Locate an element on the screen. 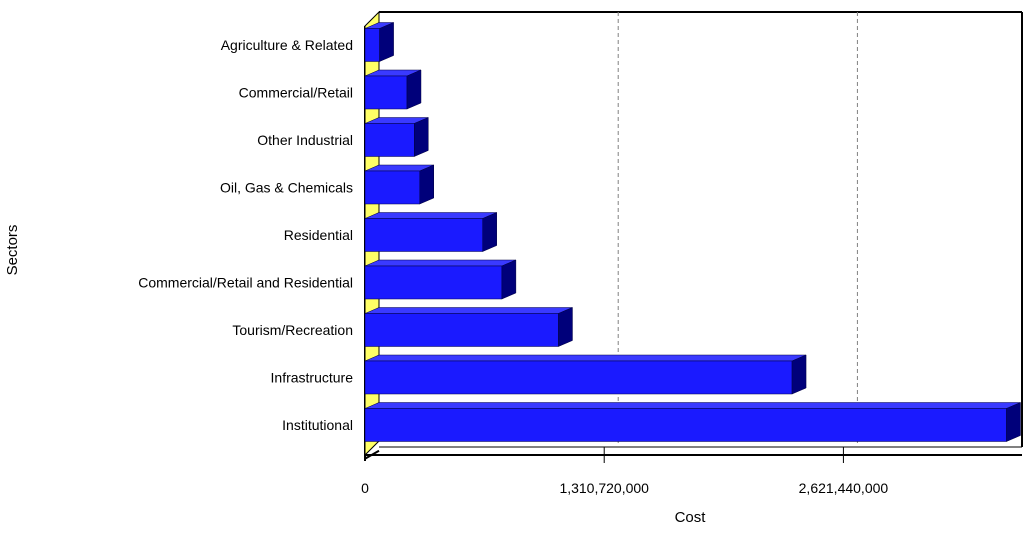 The image size is (1025, 534). x-tick-label: 1,310,720,000 is located at coordinates (604, 488).